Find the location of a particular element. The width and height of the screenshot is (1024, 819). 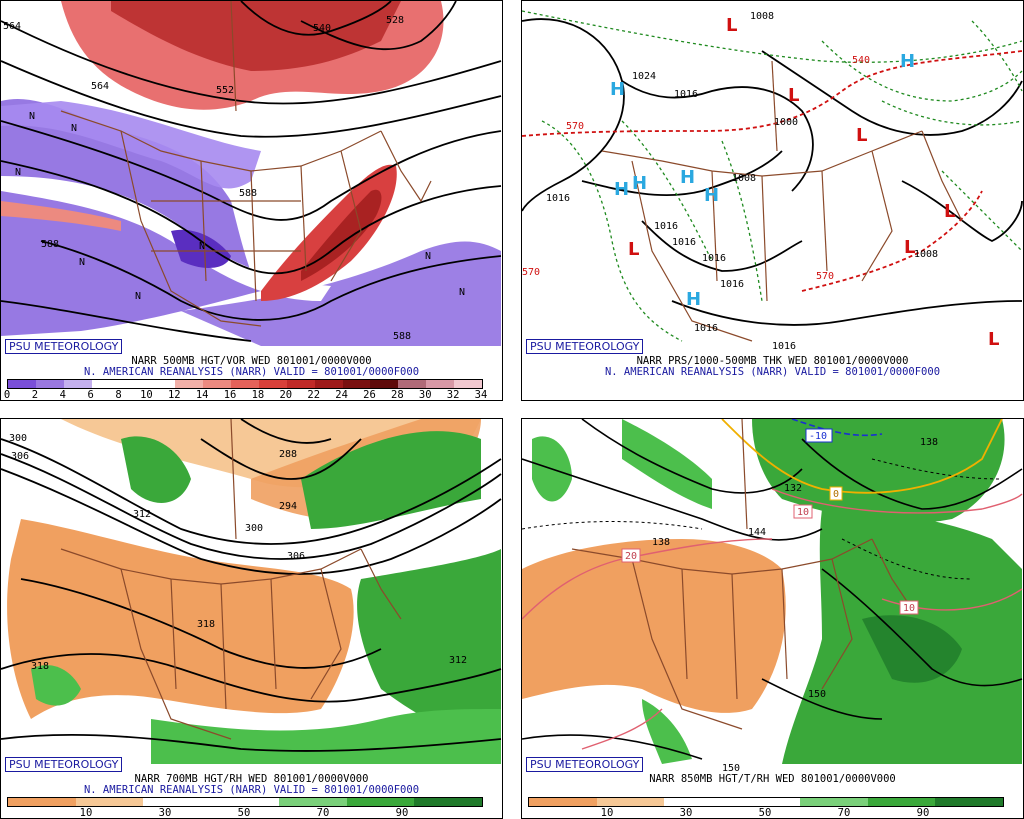

rh-colorbar-ticks: 10 30 50 70 90 is located at coordinates (244, 813).